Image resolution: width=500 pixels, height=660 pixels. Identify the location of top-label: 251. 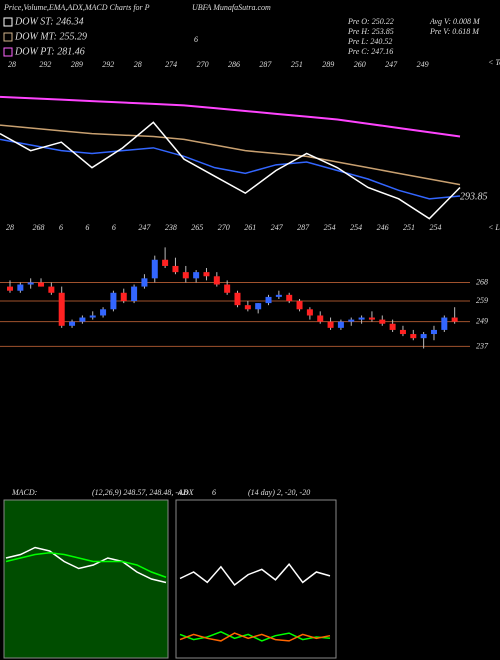
(297, 64).